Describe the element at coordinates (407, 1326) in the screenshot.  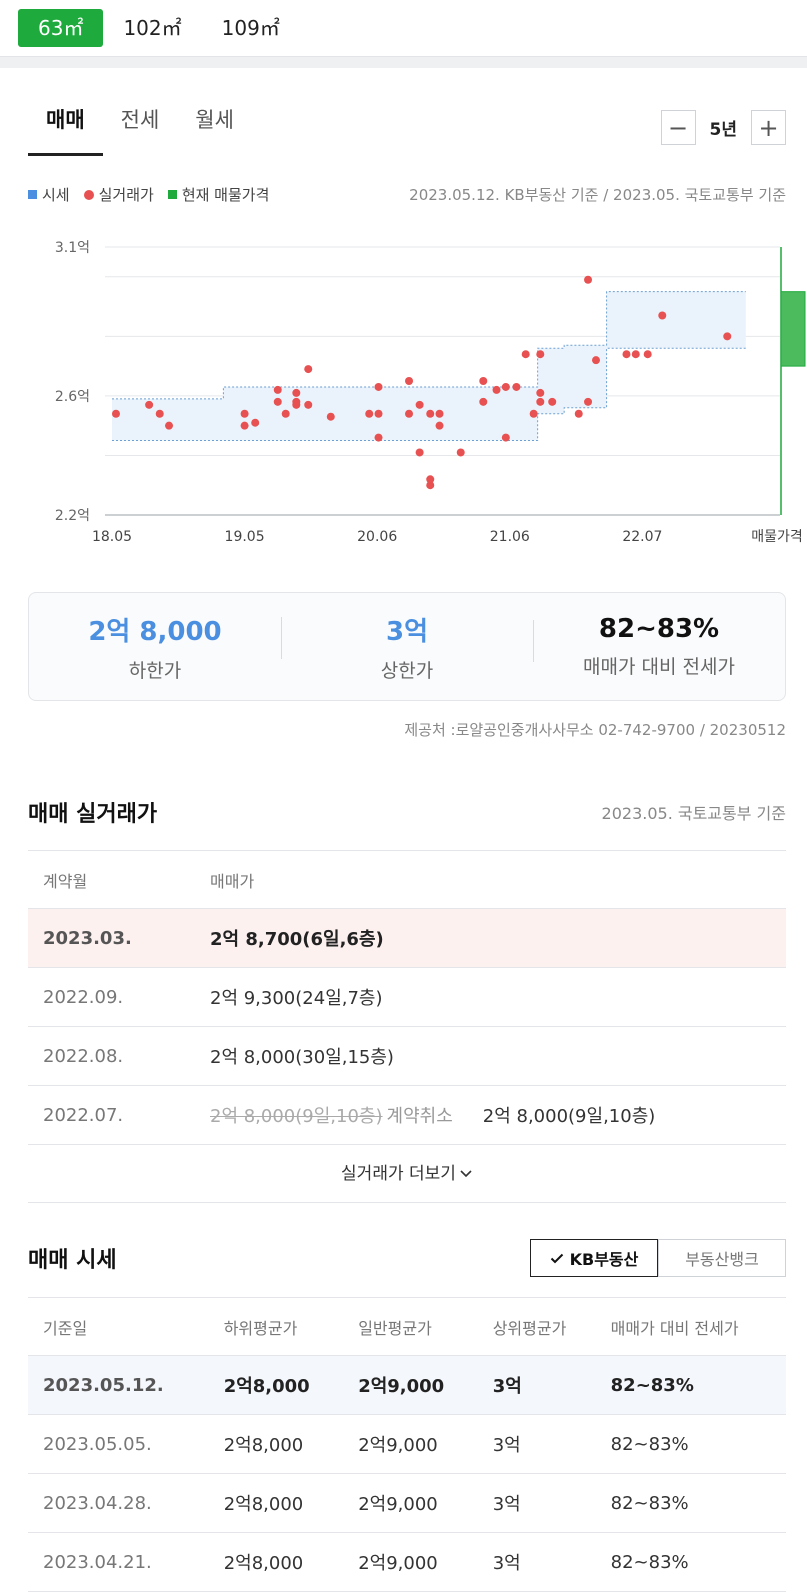
I see `table-header-row: 기준일 하위평균가 일반평균가 상위평균가 매매가 대비 전세가` at that location.